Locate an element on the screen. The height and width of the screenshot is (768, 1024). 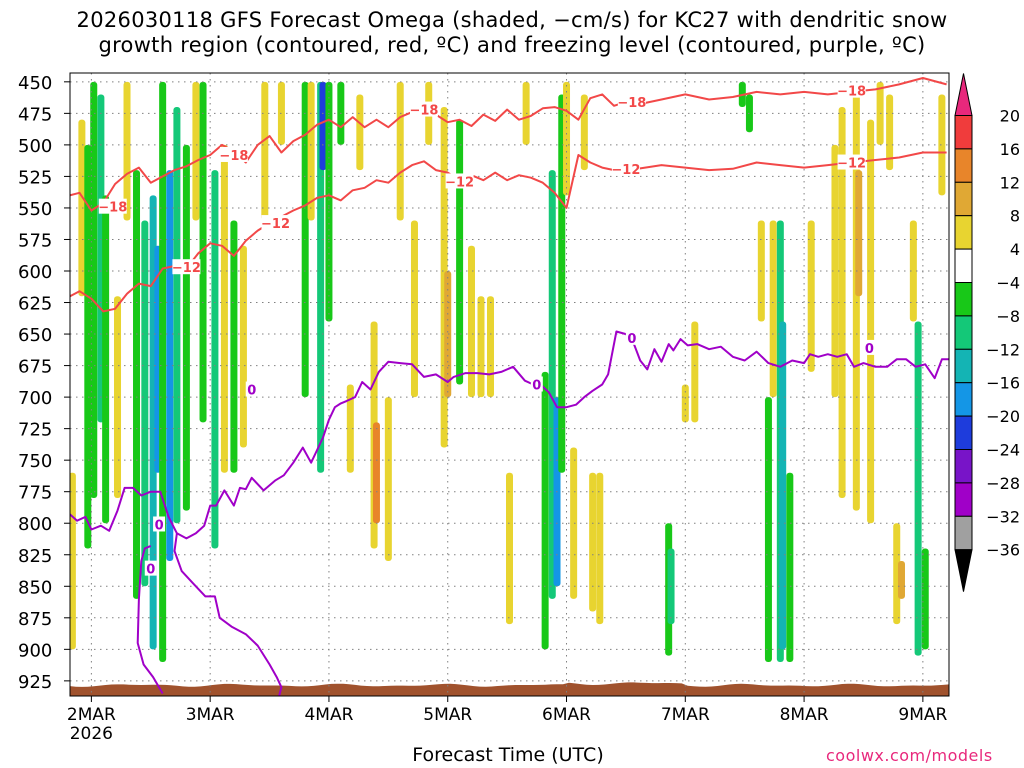
colorbar-label: −28 is located at coordinates (1003, 483).